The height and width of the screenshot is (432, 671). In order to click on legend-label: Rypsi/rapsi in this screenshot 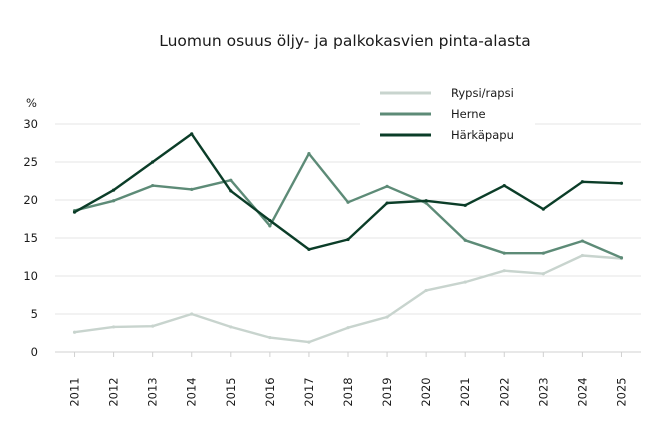, I will do `click(482, 93)`.